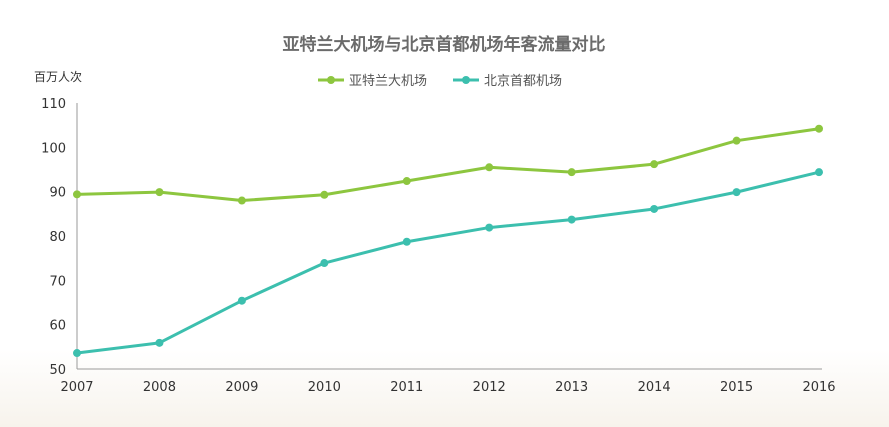 The width and height of the screenshot is (889, 427). Describe the element at coordinates (523, 81) in the screenshot. I see `legend-label: 北京首都机场` at that location.